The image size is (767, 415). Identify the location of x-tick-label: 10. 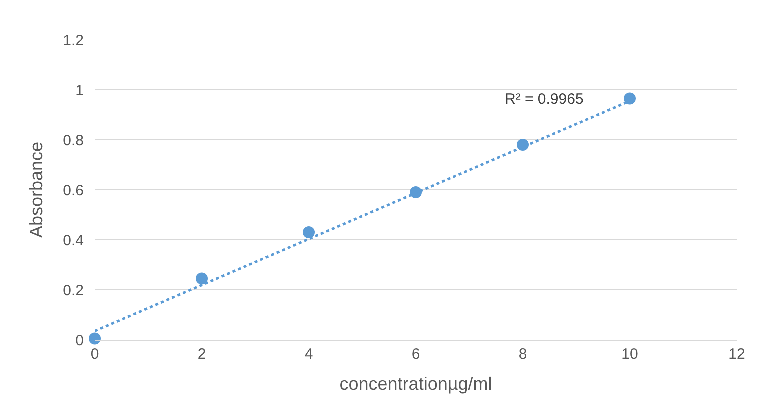
(630, 354).